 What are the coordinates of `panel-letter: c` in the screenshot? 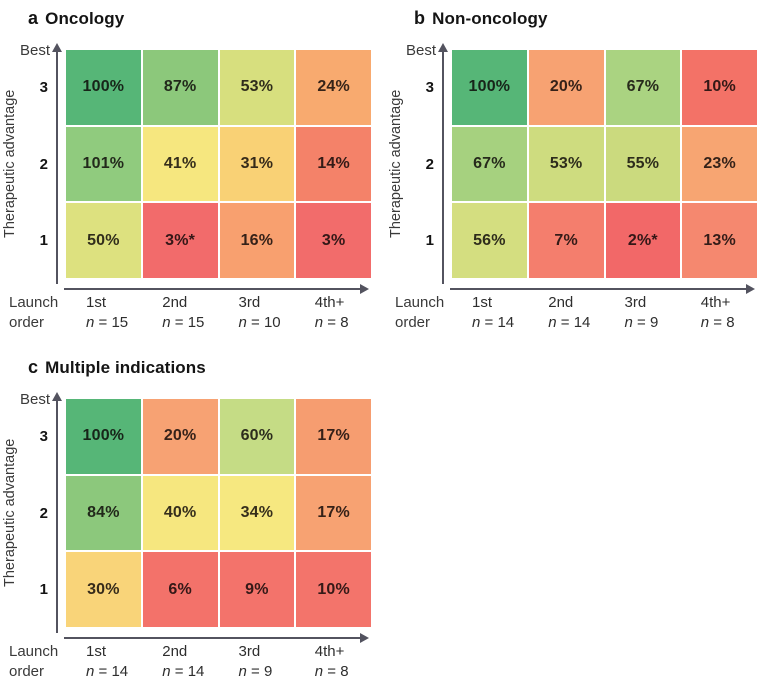 It's located at (33, 367).